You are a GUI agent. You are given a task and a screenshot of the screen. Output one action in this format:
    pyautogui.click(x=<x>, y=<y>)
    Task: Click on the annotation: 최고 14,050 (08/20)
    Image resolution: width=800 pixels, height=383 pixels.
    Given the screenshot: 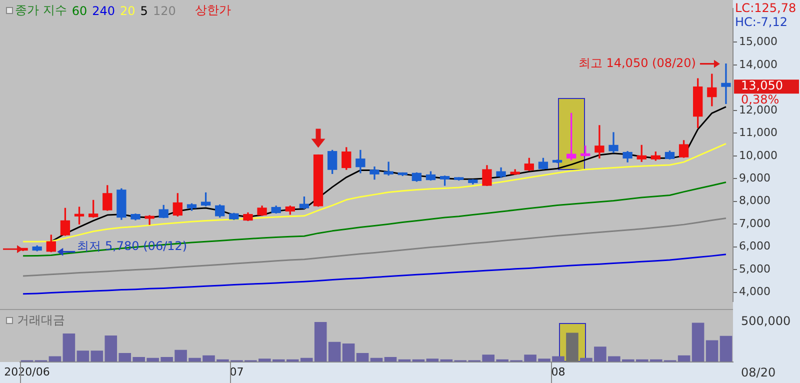 What is the action you would take?
    pyautogui.click(x=637, y=63)
    